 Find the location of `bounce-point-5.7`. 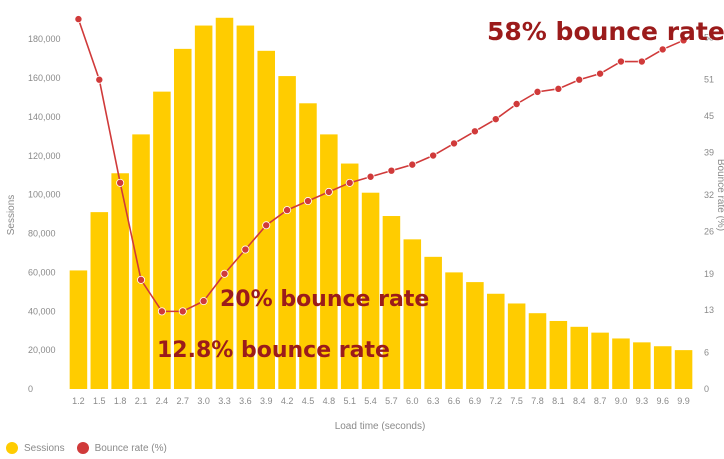

bounce-point-5.7 is located at coordinates (391, 170).